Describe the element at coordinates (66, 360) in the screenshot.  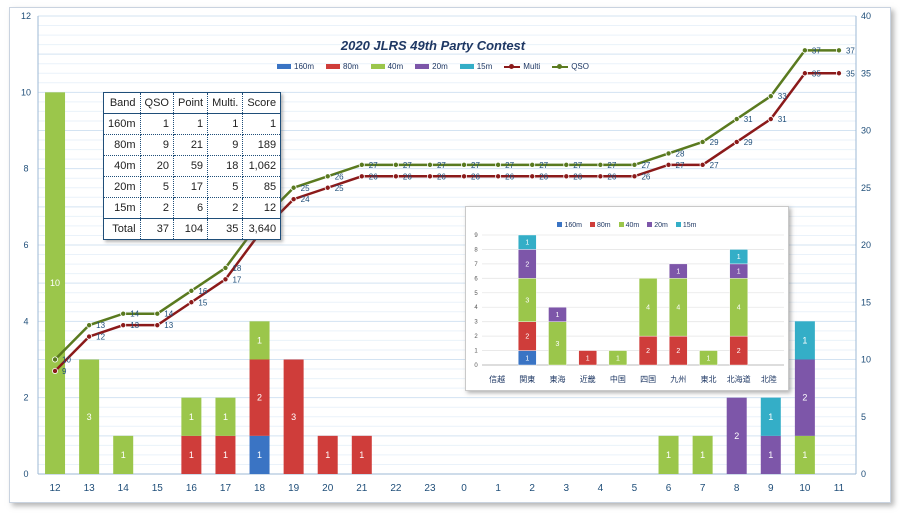
I see `line-data-label: 10` at that location.